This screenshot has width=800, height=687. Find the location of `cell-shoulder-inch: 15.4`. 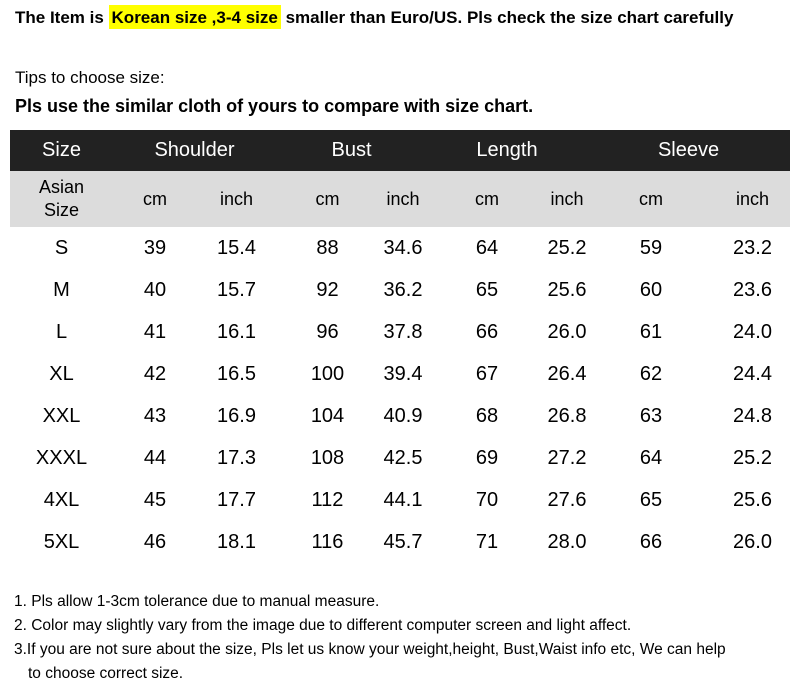

cell-shoulder-inch: 15.4 is located at coordinates (236, 247).